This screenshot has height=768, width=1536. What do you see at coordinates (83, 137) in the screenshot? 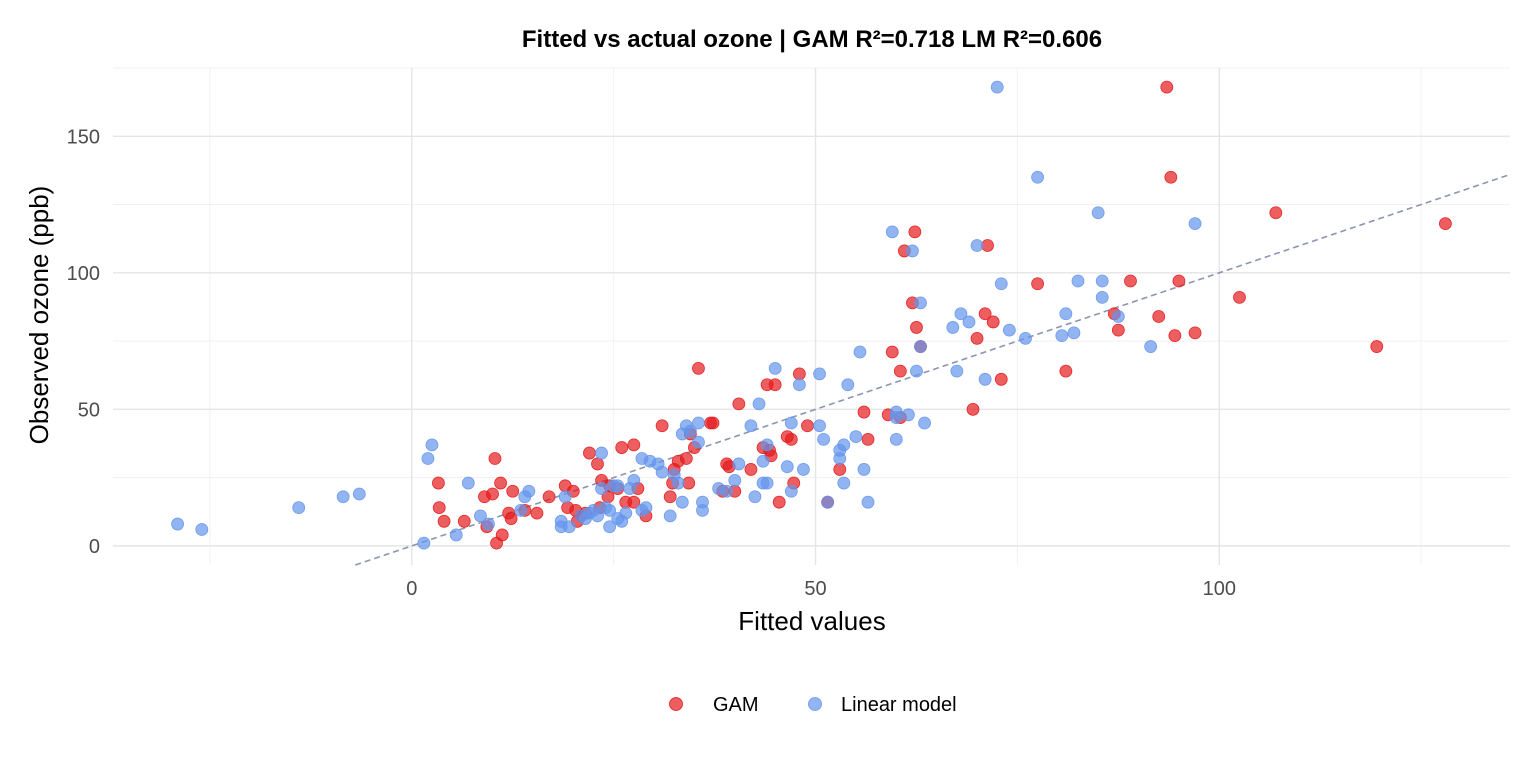
I see `y-tick-label: 150` at bounding box center [83, 137].